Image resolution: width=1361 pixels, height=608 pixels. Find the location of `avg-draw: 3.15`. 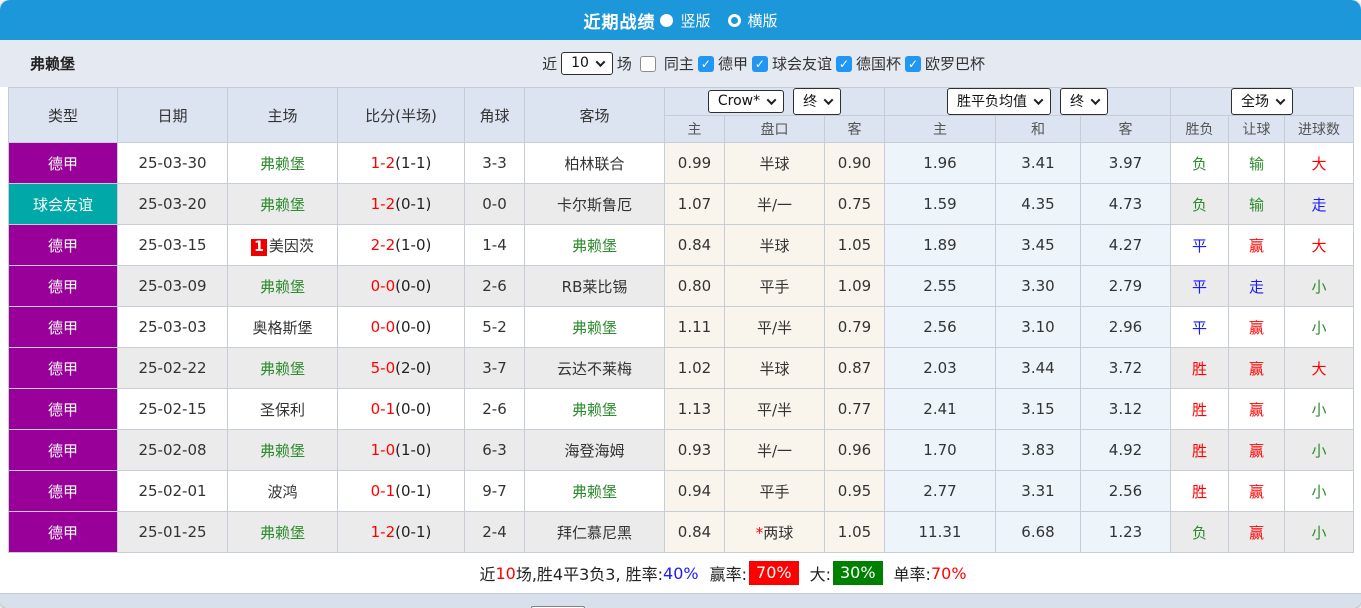

avg-draw: 3.15 is located at coordinates (1038, 409).